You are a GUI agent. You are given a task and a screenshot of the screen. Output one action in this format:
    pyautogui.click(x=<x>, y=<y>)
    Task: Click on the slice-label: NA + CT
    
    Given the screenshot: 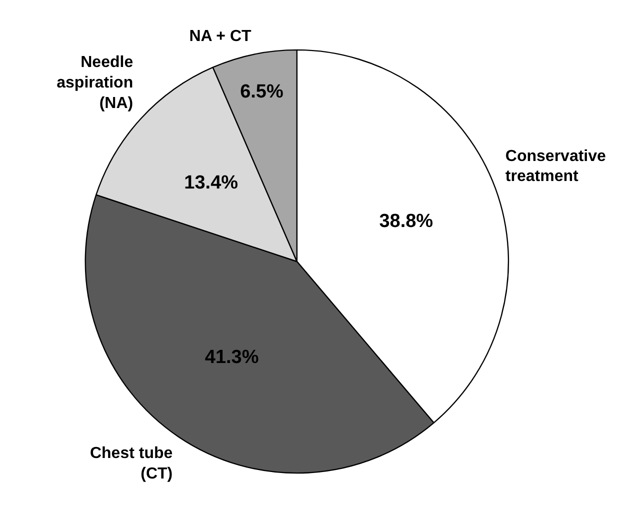 What is the action you would take?
    pyautogui.click(x=220, y=36)
    